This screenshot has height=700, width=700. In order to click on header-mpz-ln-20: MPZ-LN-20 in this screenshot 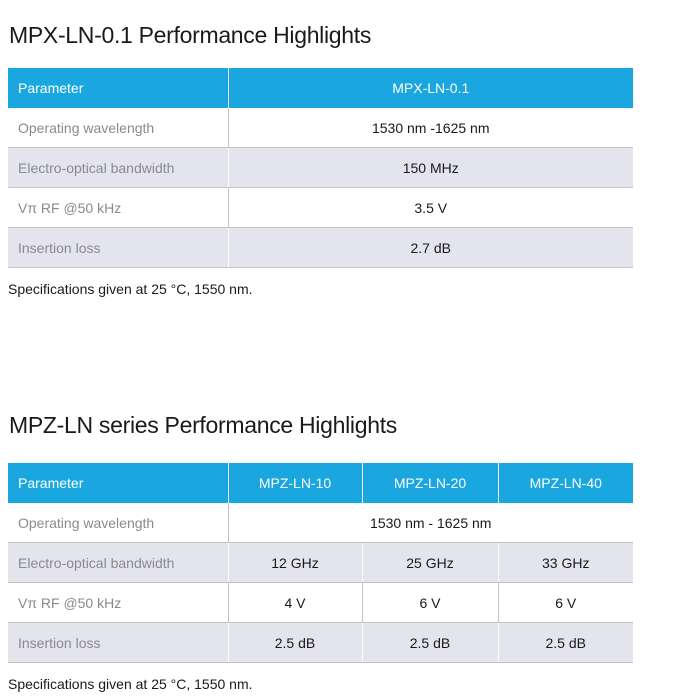, I will do `click(429, 483)`.